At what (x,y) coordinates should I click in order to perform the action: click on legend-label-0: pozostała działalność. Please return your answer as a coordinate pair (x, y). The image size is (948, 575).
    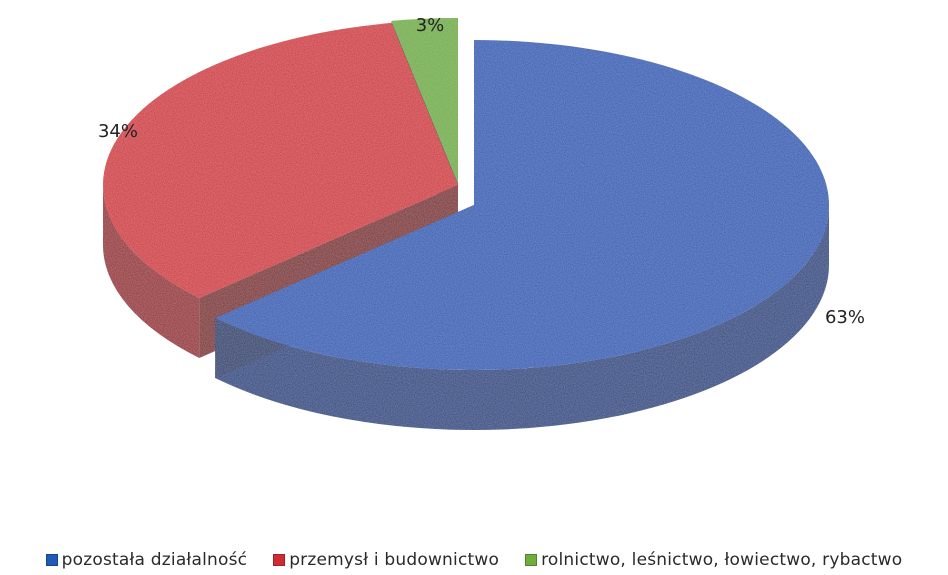
    Looking at the image, I should click on (154, 560).